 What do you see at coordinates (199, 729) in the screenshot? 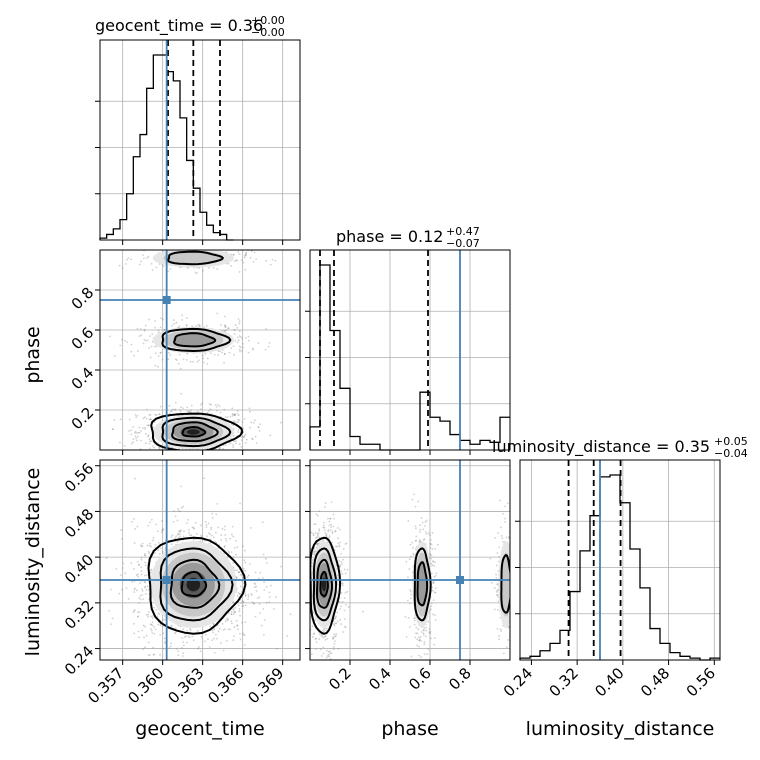
I see `xlabel-geocent-time: geocent_time` at bounding box center [199, 729].